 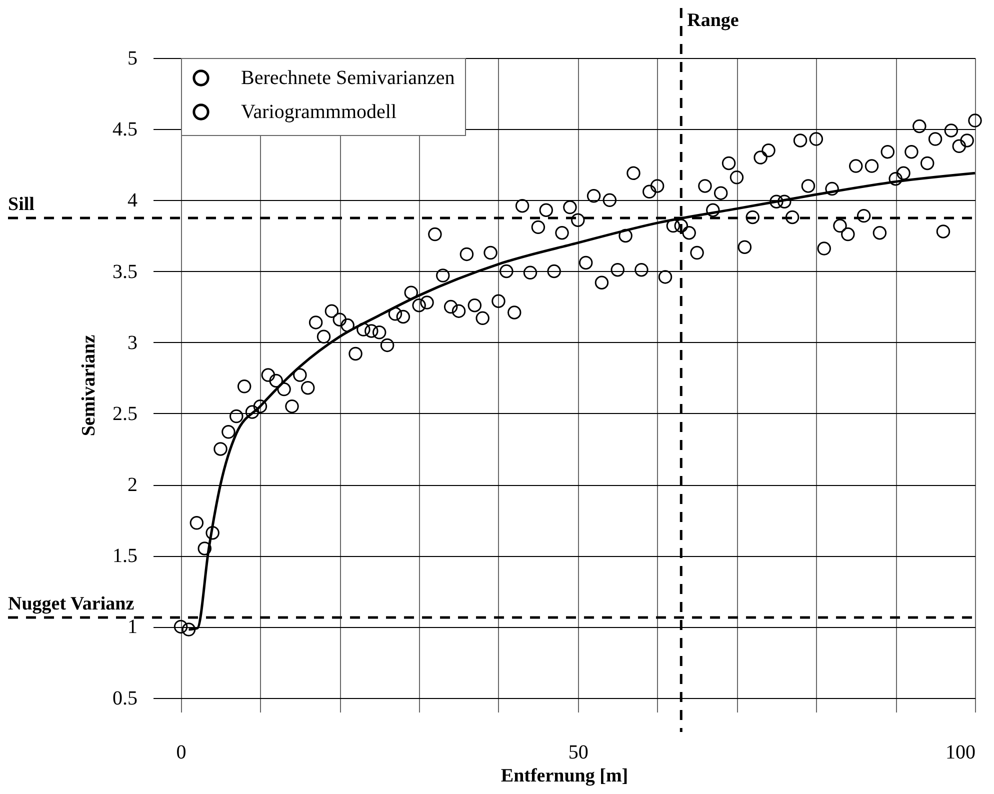 I want to click on y-tick-label: 2.5, so click(x=125, y=413).